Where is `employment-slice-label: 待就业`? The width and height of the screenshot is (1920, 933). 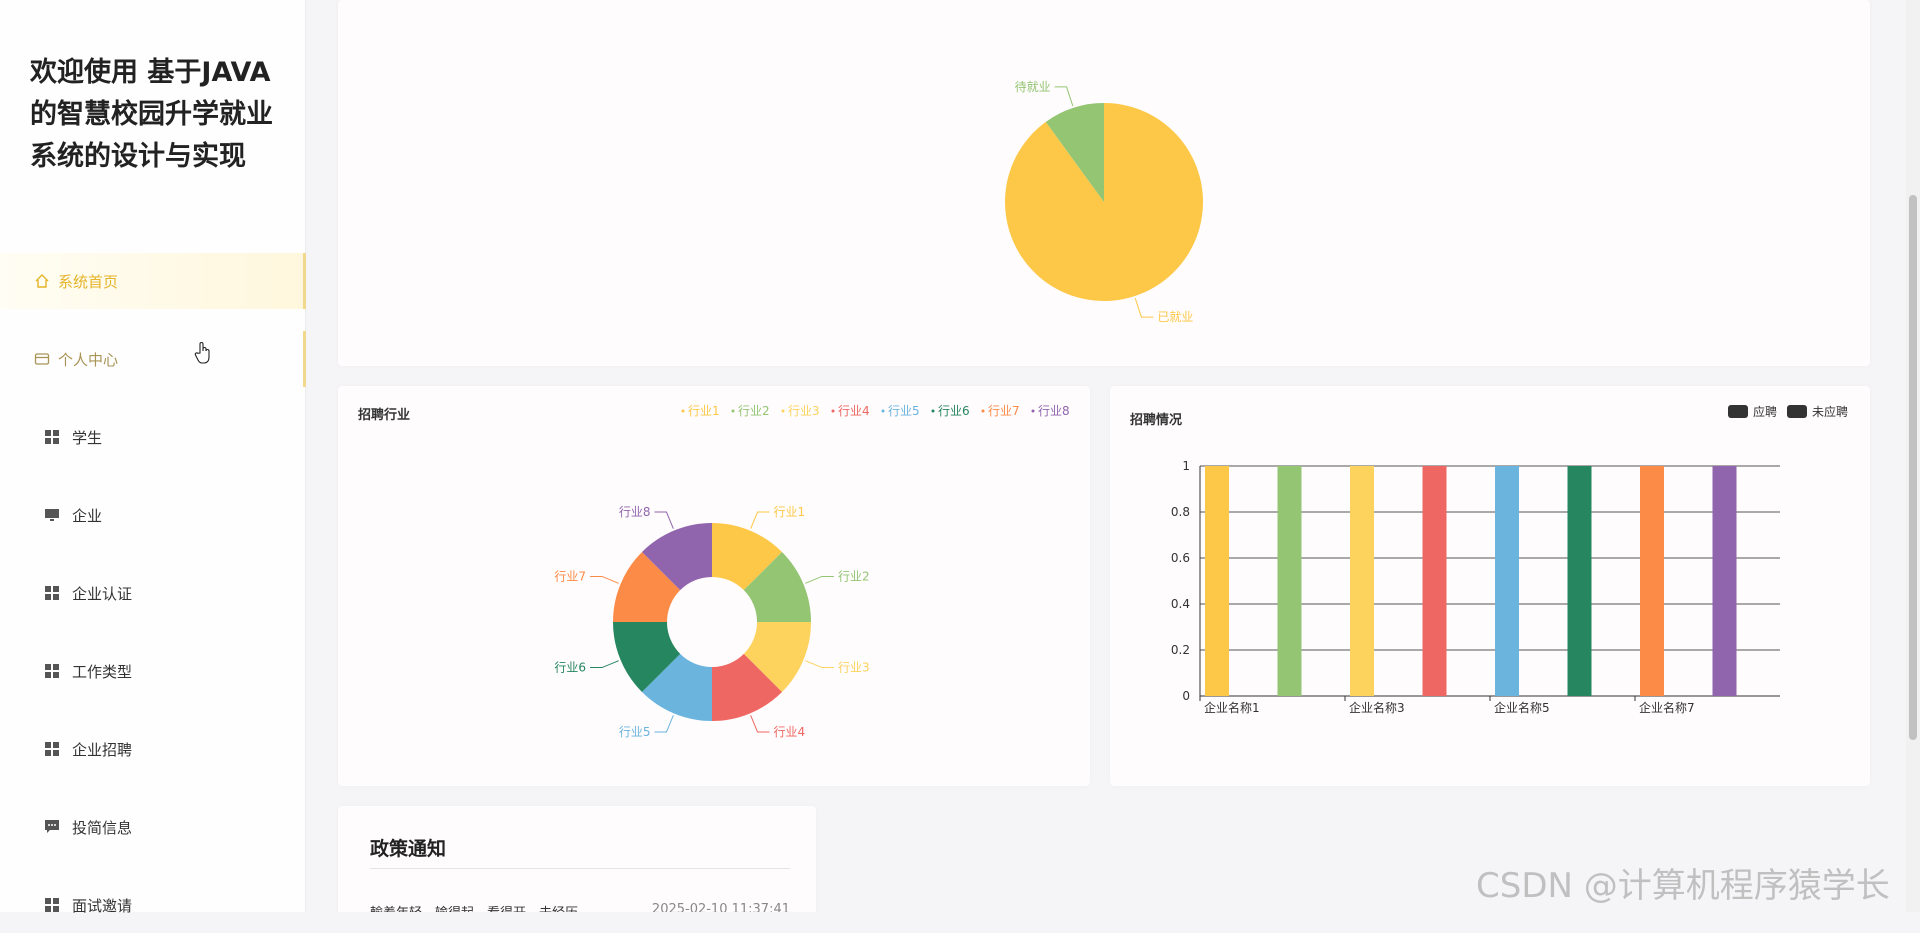
employment-slice-label: 待就业 is located at coordinates (1033, 87).